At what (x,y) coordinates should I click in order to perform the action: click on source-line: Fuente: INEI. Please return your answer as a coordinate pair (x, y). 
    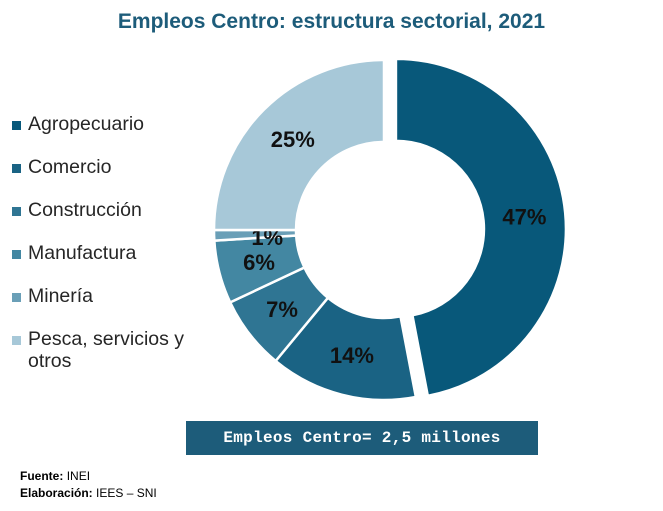
    Looking at the image, I should click on (88, 476).